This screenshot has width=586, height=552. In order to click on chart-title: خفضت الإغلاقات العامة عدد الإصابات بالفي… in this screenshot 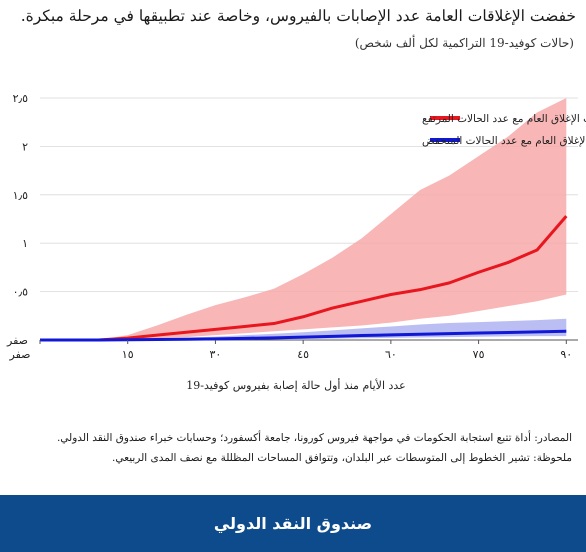, I will do `click(298, 16)`.